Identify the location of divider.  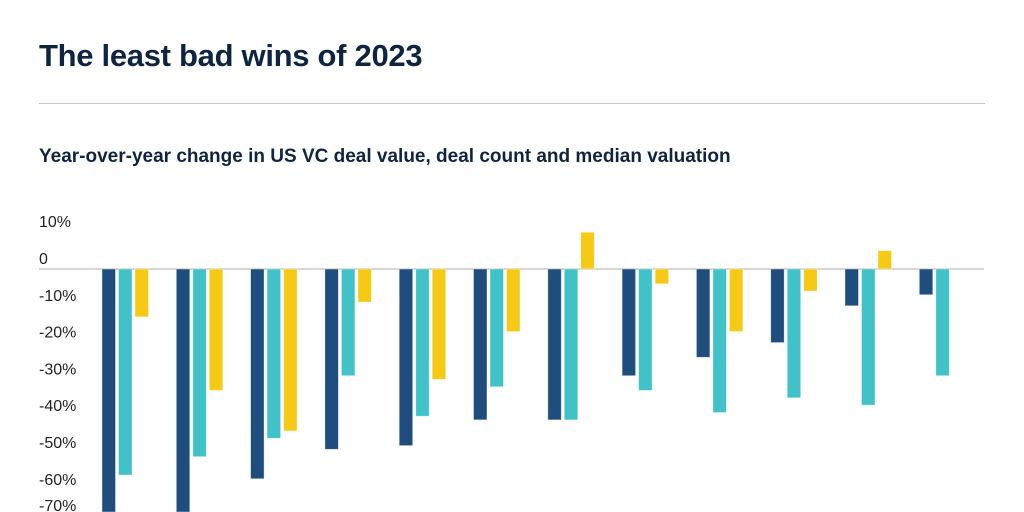
(512, 103).